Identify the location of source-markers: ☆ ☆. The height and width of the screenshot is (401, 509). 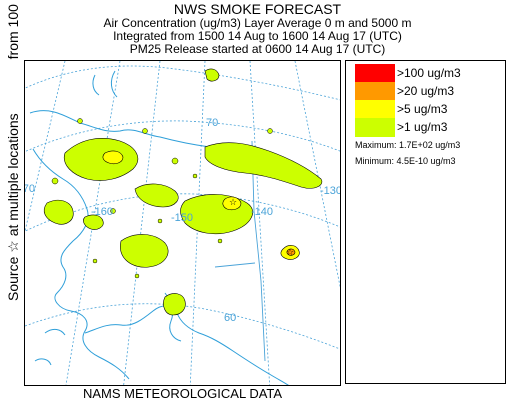
(261, 228).